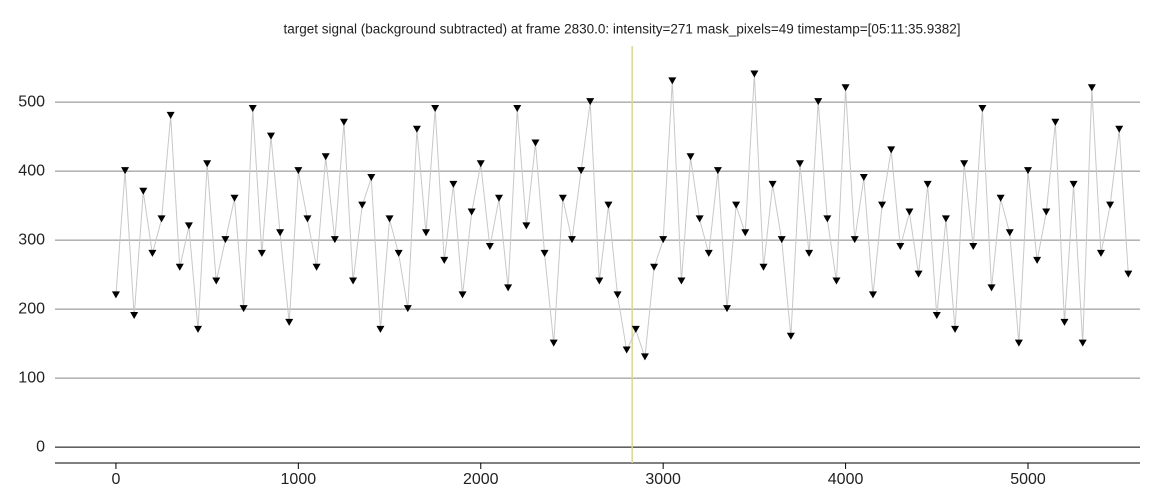 This screenshot has width=1152, height=494. What do you see at coordinates (31, 377) in the screenshot?
I see `y-tick-label: 100` at bounding box center [31, 377].